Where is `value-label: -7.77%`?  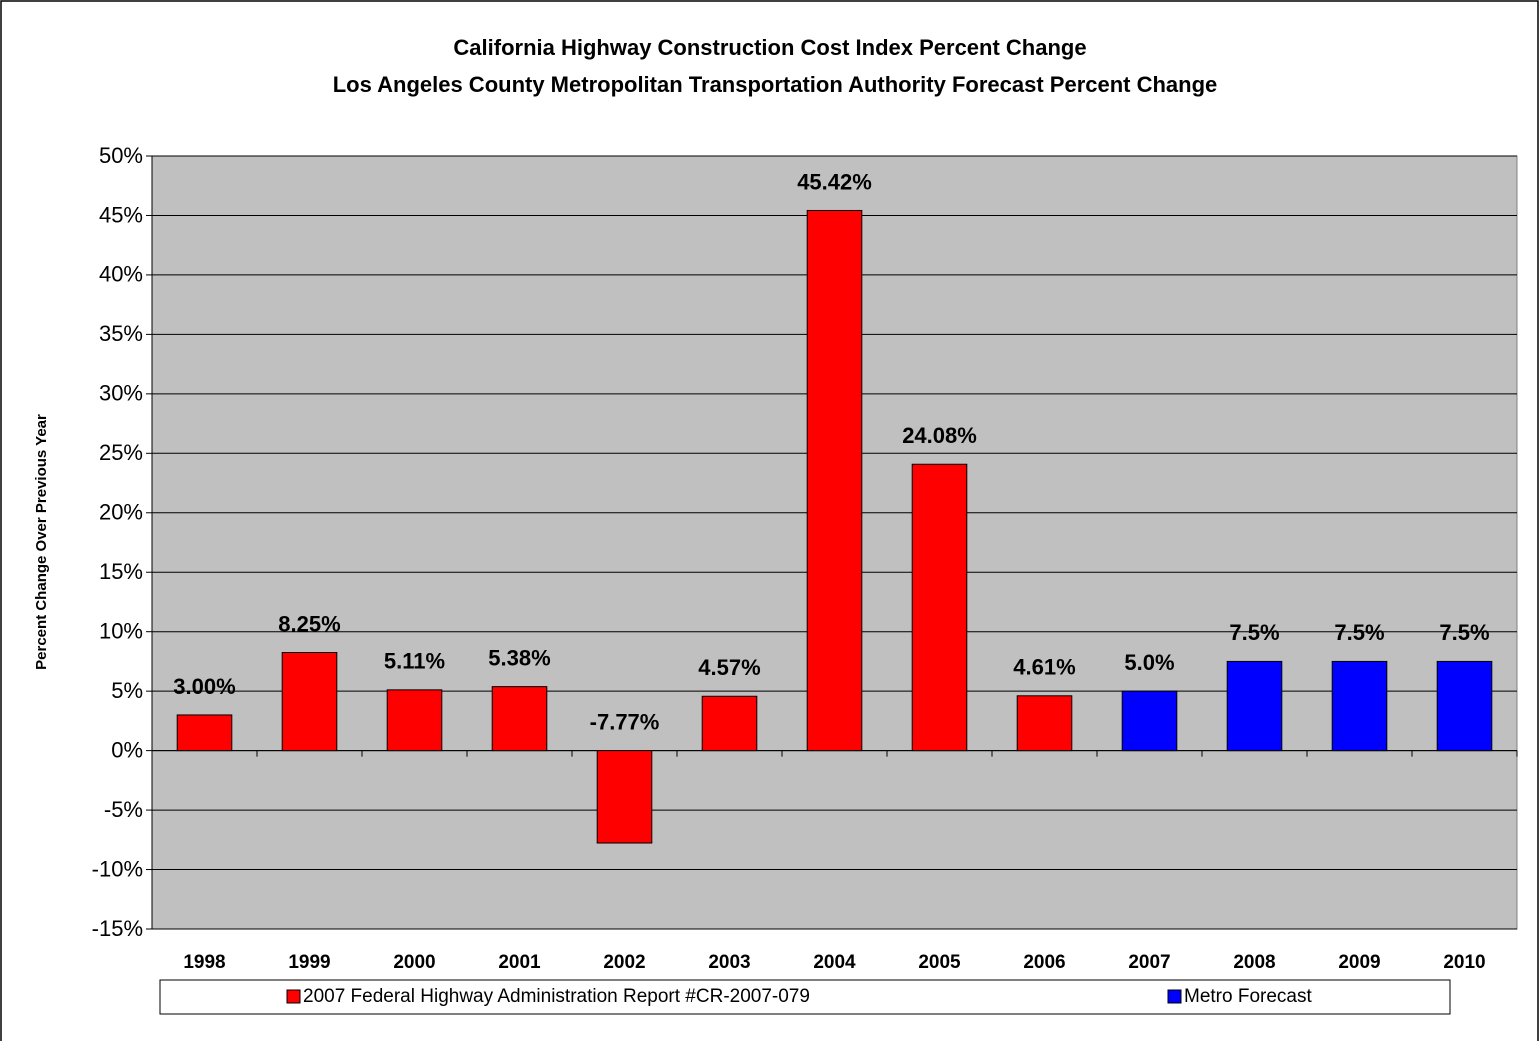 value-label: -7.77% is located at coordinates (625, 721).